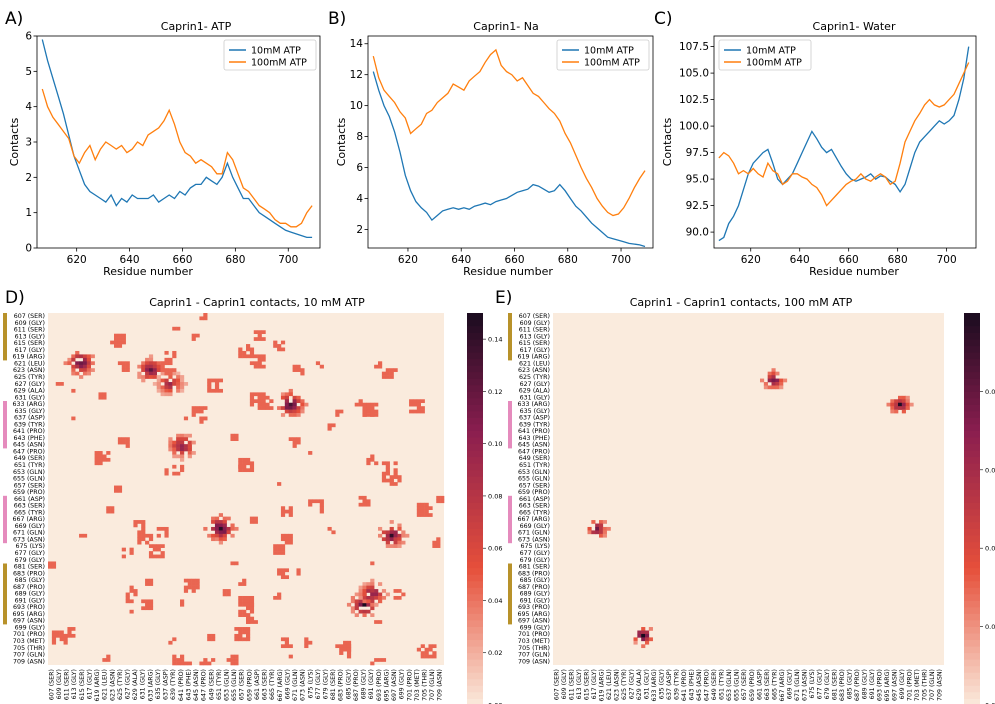 The width and height of the screenshot is (995, 704). I want to click on x-axis-label-na: Residue number, so click(508, 271).